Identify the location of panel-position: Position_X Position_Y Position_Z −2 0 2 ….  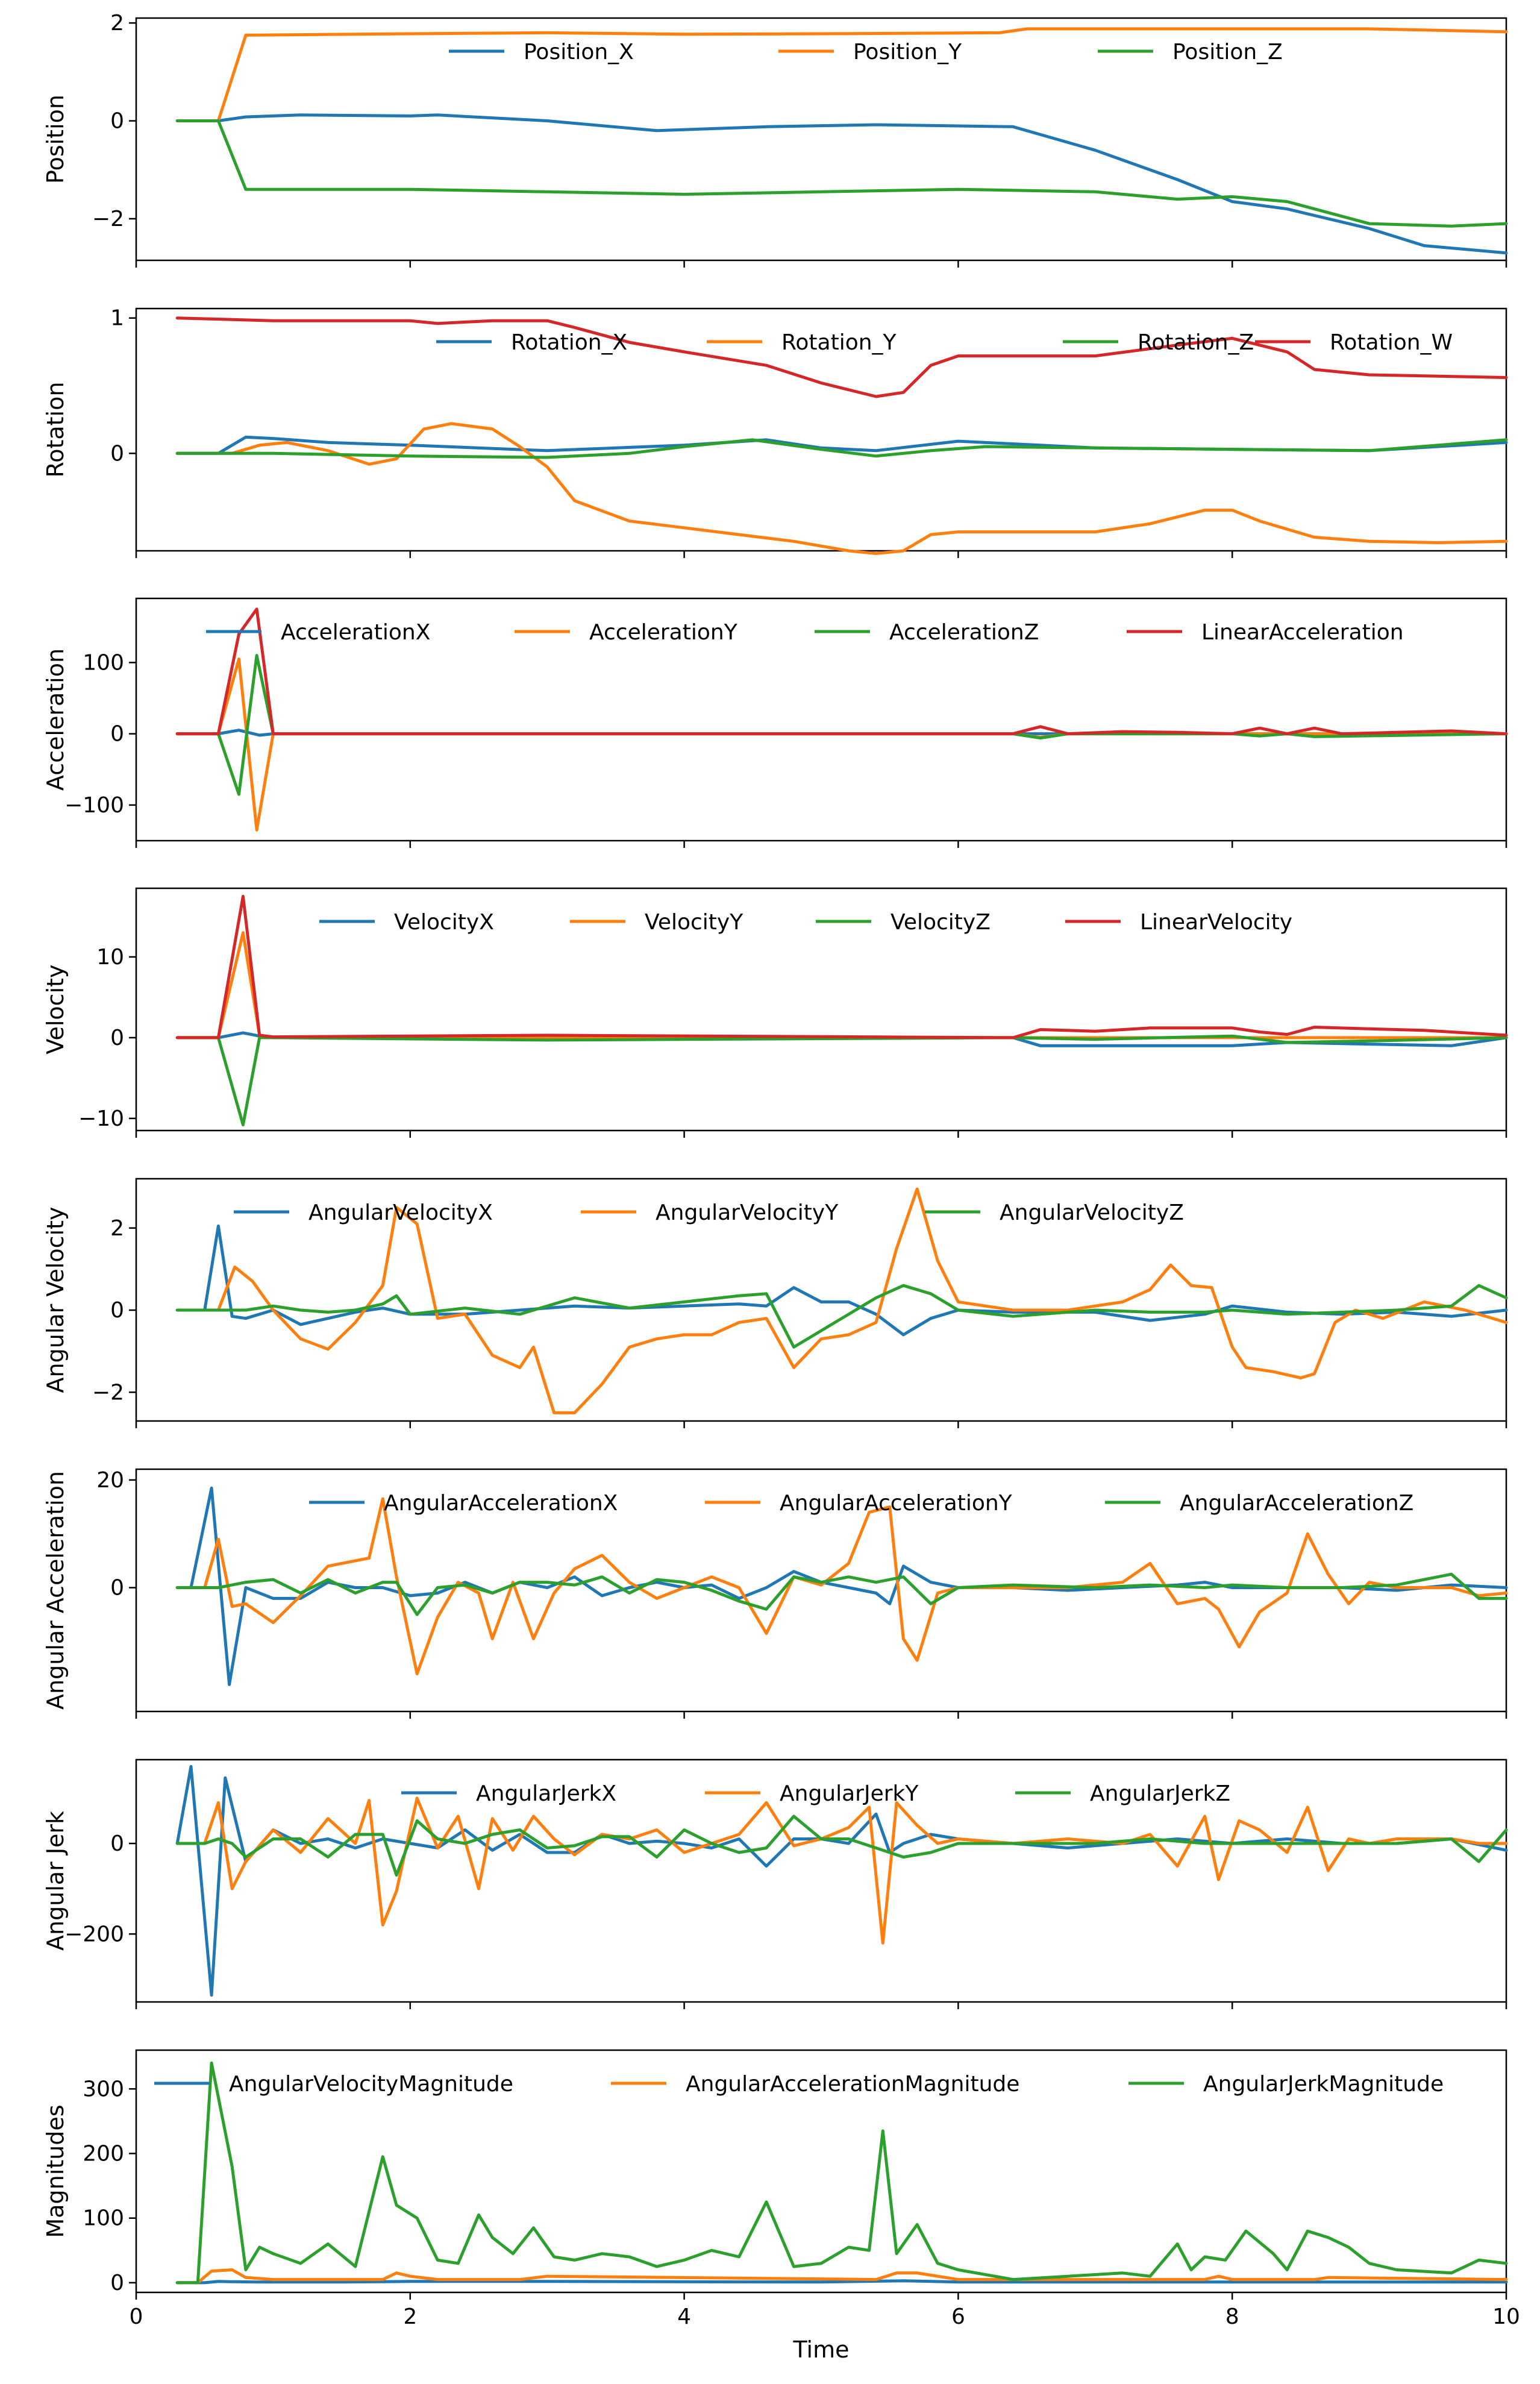
(775, 139).